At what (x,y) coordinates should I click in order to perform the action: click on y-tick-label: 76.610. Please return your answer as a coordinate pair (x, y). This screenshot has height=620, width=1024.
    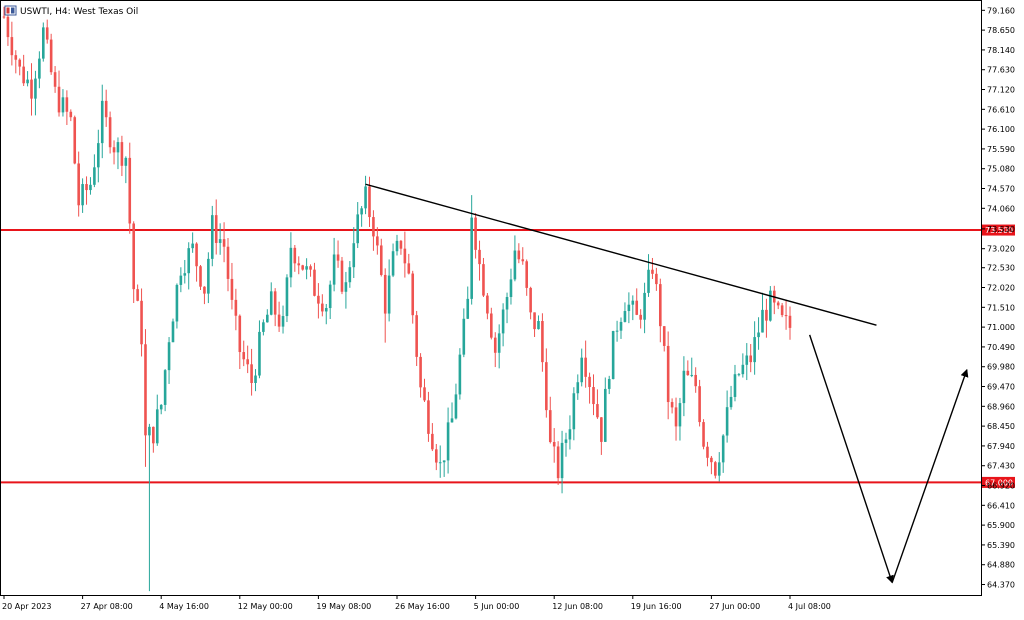
    Looking at the image, I should click on (1001, 109).